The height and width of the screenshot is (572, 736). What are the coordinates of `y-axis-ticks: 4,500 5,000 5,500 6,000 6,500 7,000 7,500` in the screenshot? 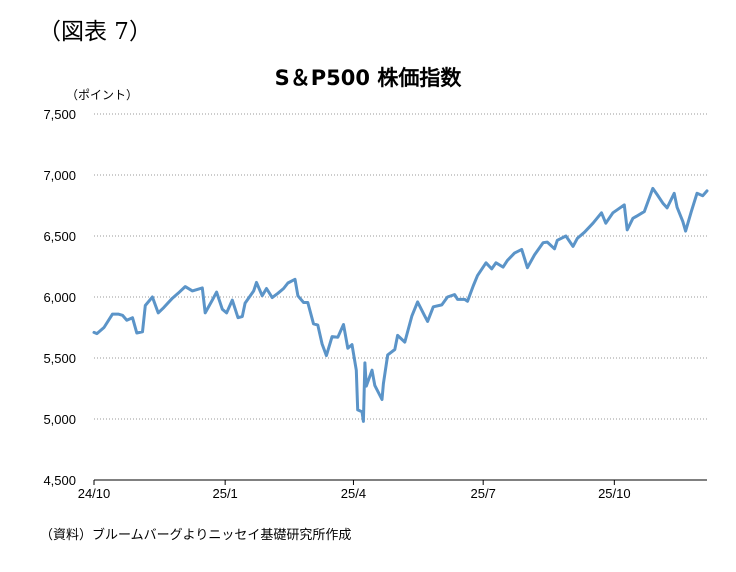 It's located at (59, 297).